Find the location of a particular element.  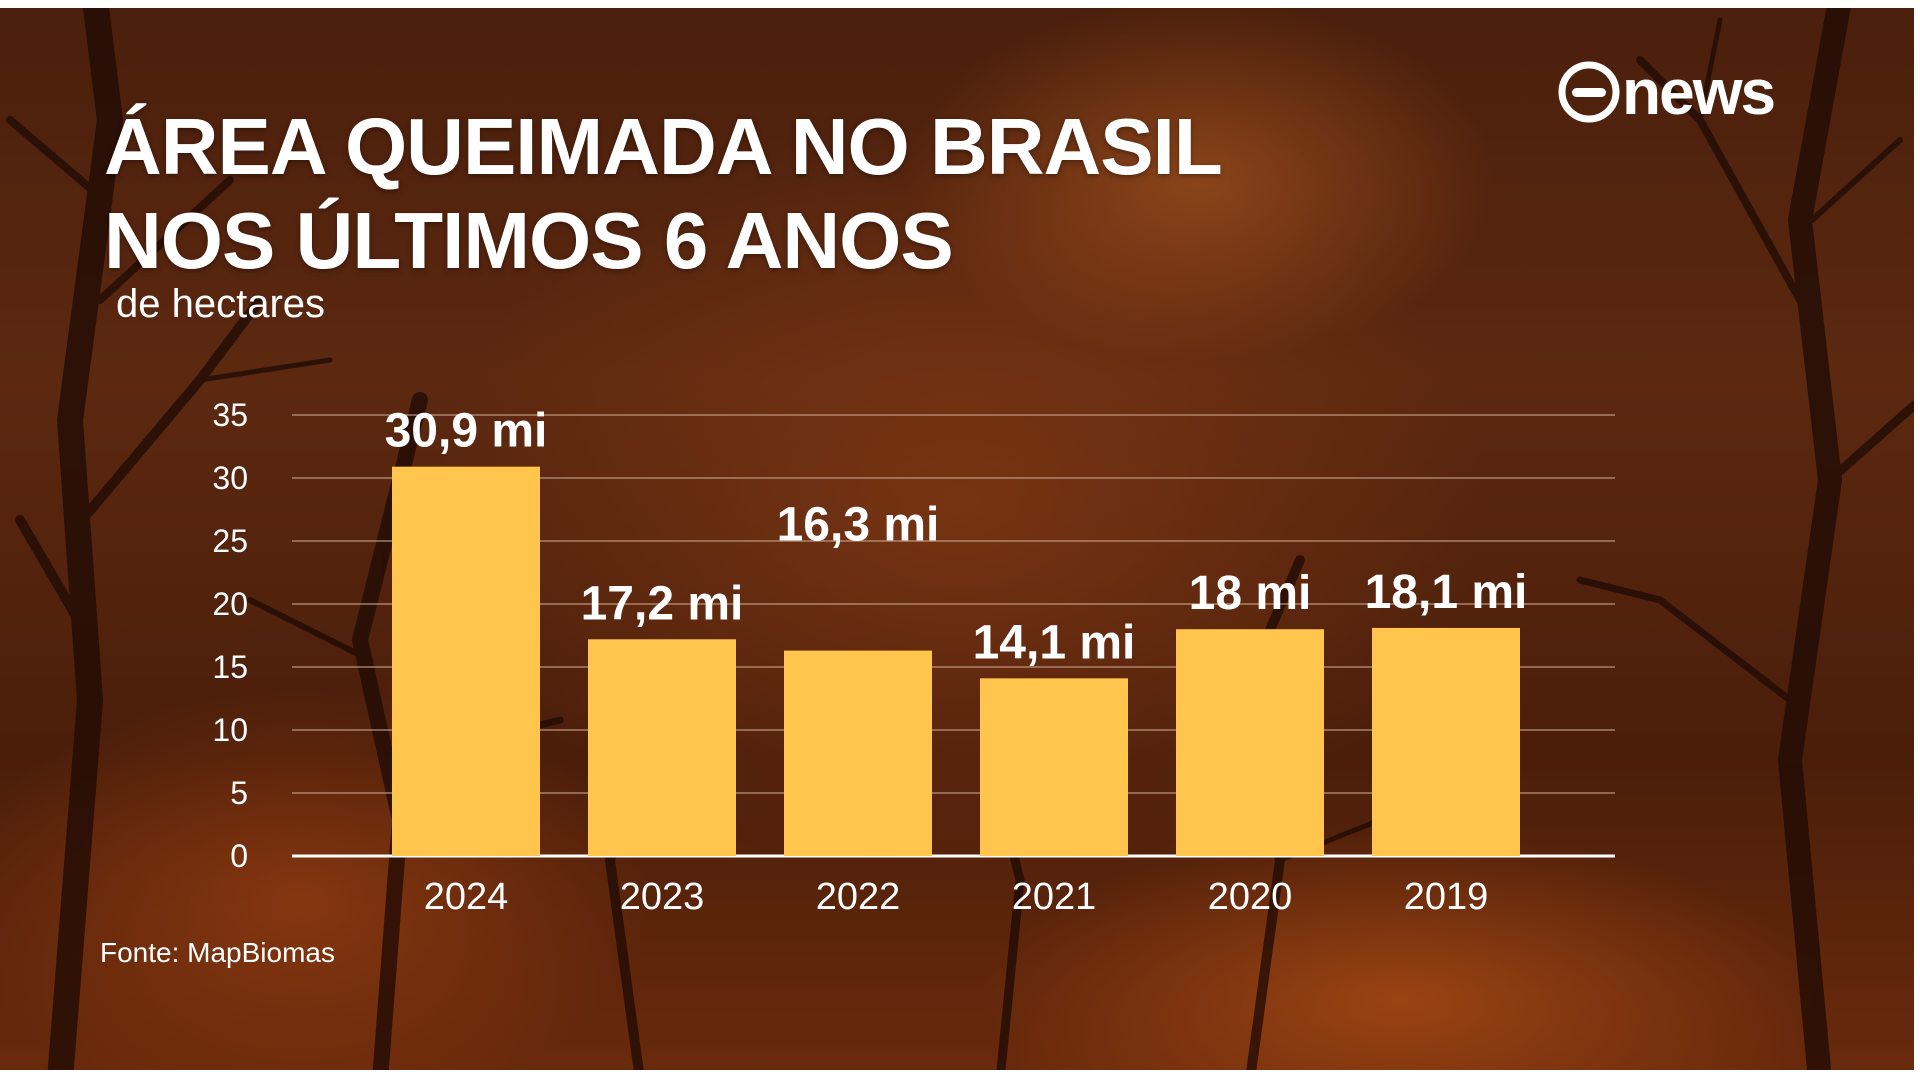

bar-2020 is located at coordinates (1250, 742).